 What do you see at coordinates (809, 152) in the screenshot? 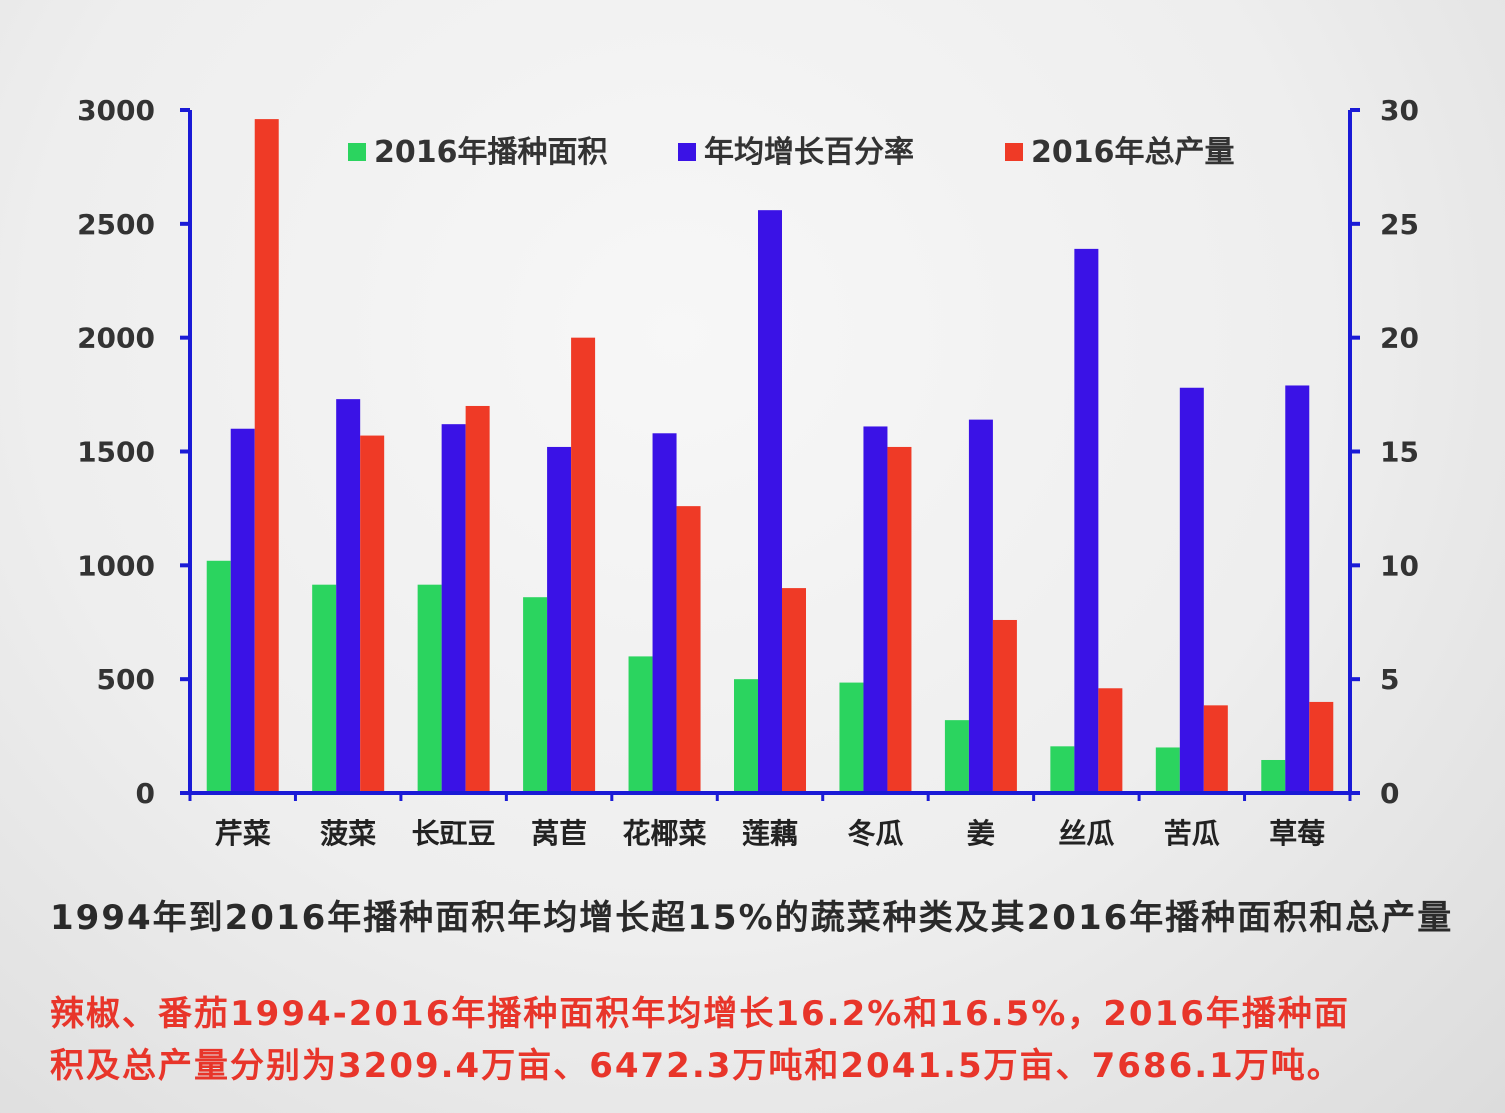
I see `legend-label-2: 年均增长百分率` at bounding box center [809, 152].